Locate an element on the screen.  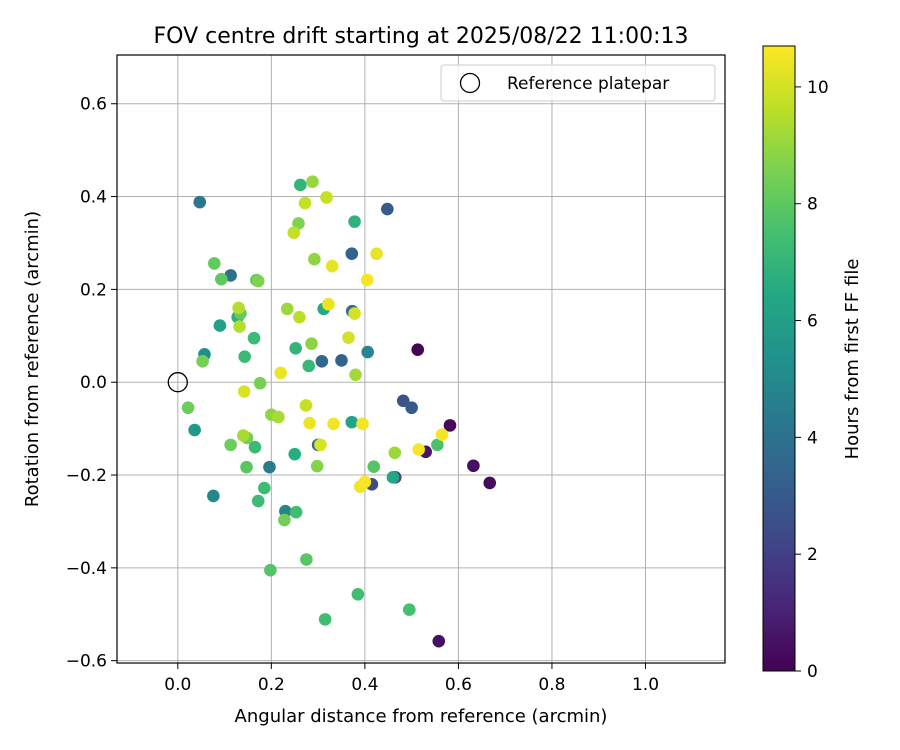
reference-platepar-marker is located at coordinates (177, 382).